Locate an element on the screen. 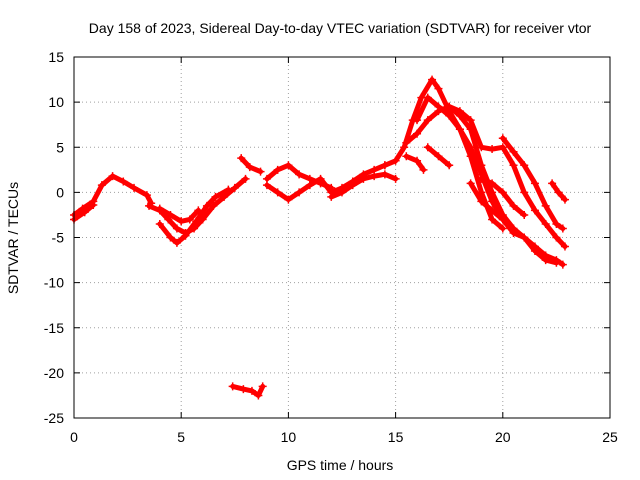 The image size is (640, 480). y-tick-label: -15 is located at coordinates (54, 328).